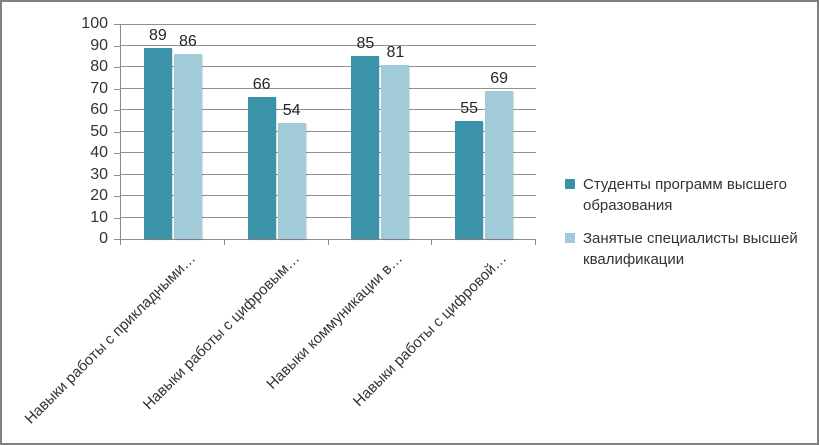 The height and width of the screenshot is (445, 819). What do you see at coordinates (395, 52) in the screenshot?
I see `bar-value-label: 81` at bounding box center [395, 52].